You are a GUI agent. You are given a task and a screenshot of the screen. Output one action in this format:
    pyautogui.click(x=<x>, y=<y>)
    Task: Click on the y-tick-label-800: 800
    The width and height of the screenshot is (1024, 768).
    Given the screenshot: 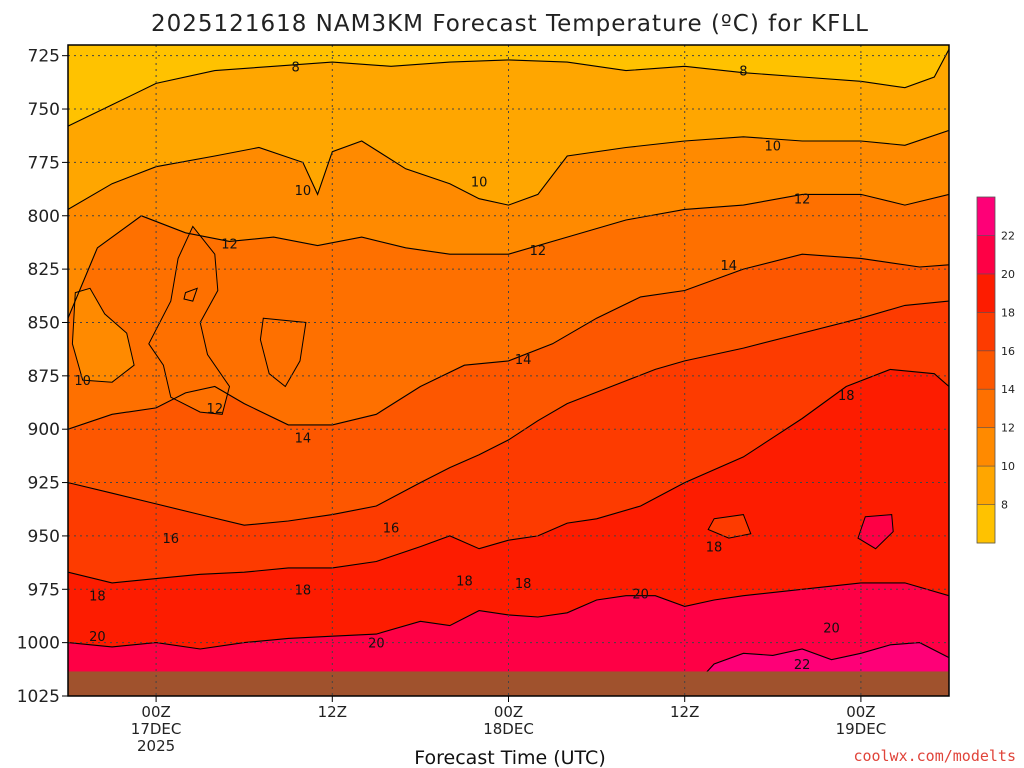 What is the action you would take?
    pyautogui.click(x=44, y=217)
    